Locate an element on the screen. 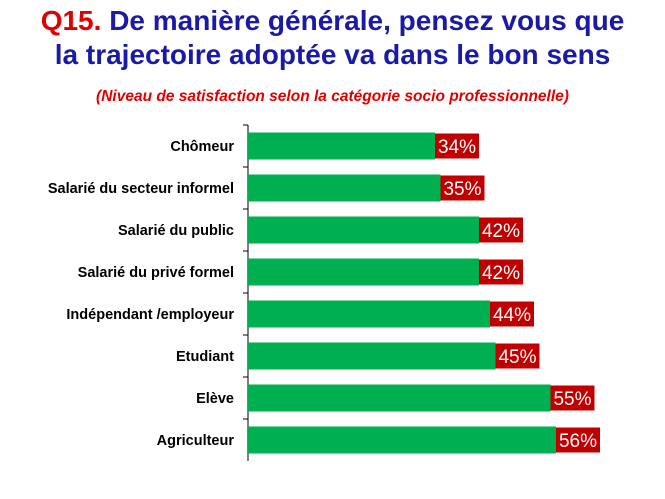 This screenshot has height=499, width=665. category-label: Salarié du secteur informel is located at coordinates (141, 189).